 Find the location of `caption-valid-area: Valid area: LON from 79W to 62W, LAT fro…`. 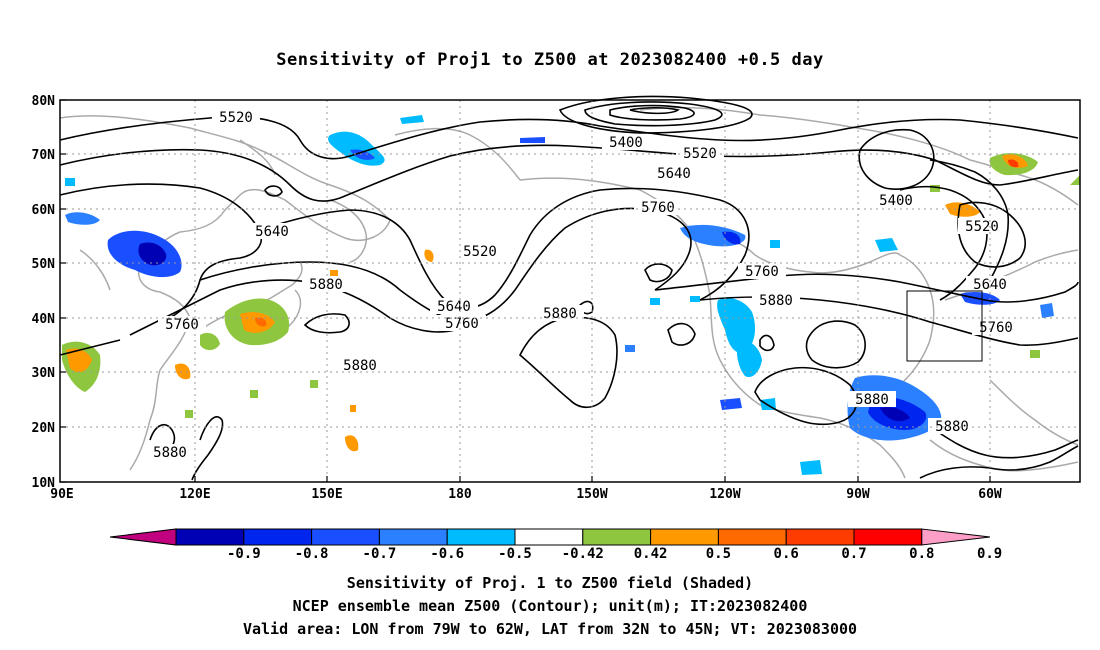

caption-valid-area: Valid area: LON from 79W to 62W, LAT fro… is located at coordinates (550, 629).